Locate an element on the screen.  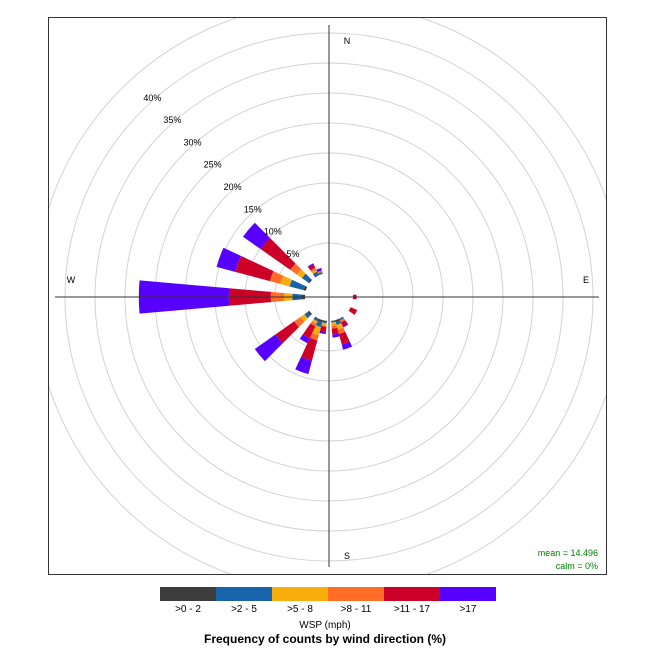
compass-label-1: E is located at coordinates (586, 280).